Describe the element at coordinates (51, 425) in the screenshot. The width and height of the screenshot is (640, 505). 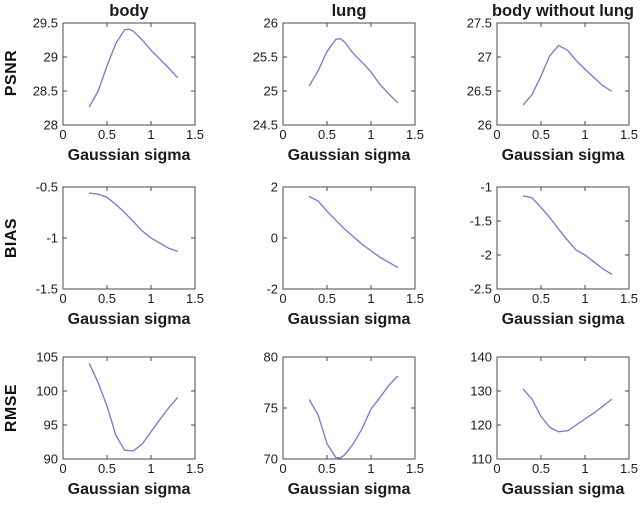
I see `svg-text: 95` at that location.